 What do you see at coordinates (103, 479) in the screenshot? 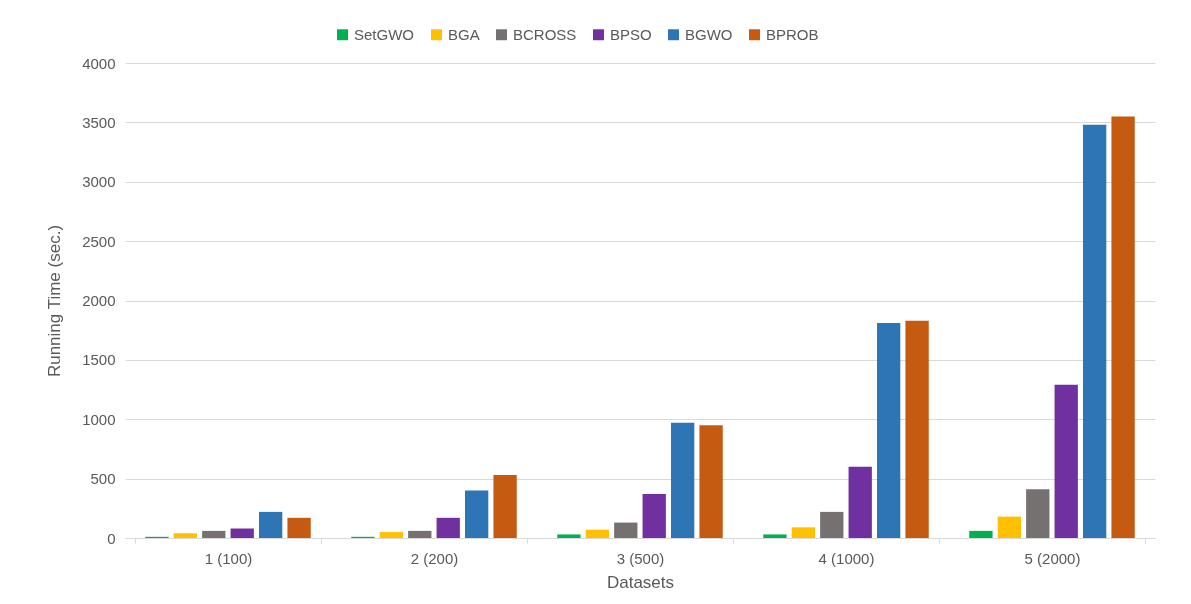
I see `y-tick-label: 500` at bounding box center [103, 479].